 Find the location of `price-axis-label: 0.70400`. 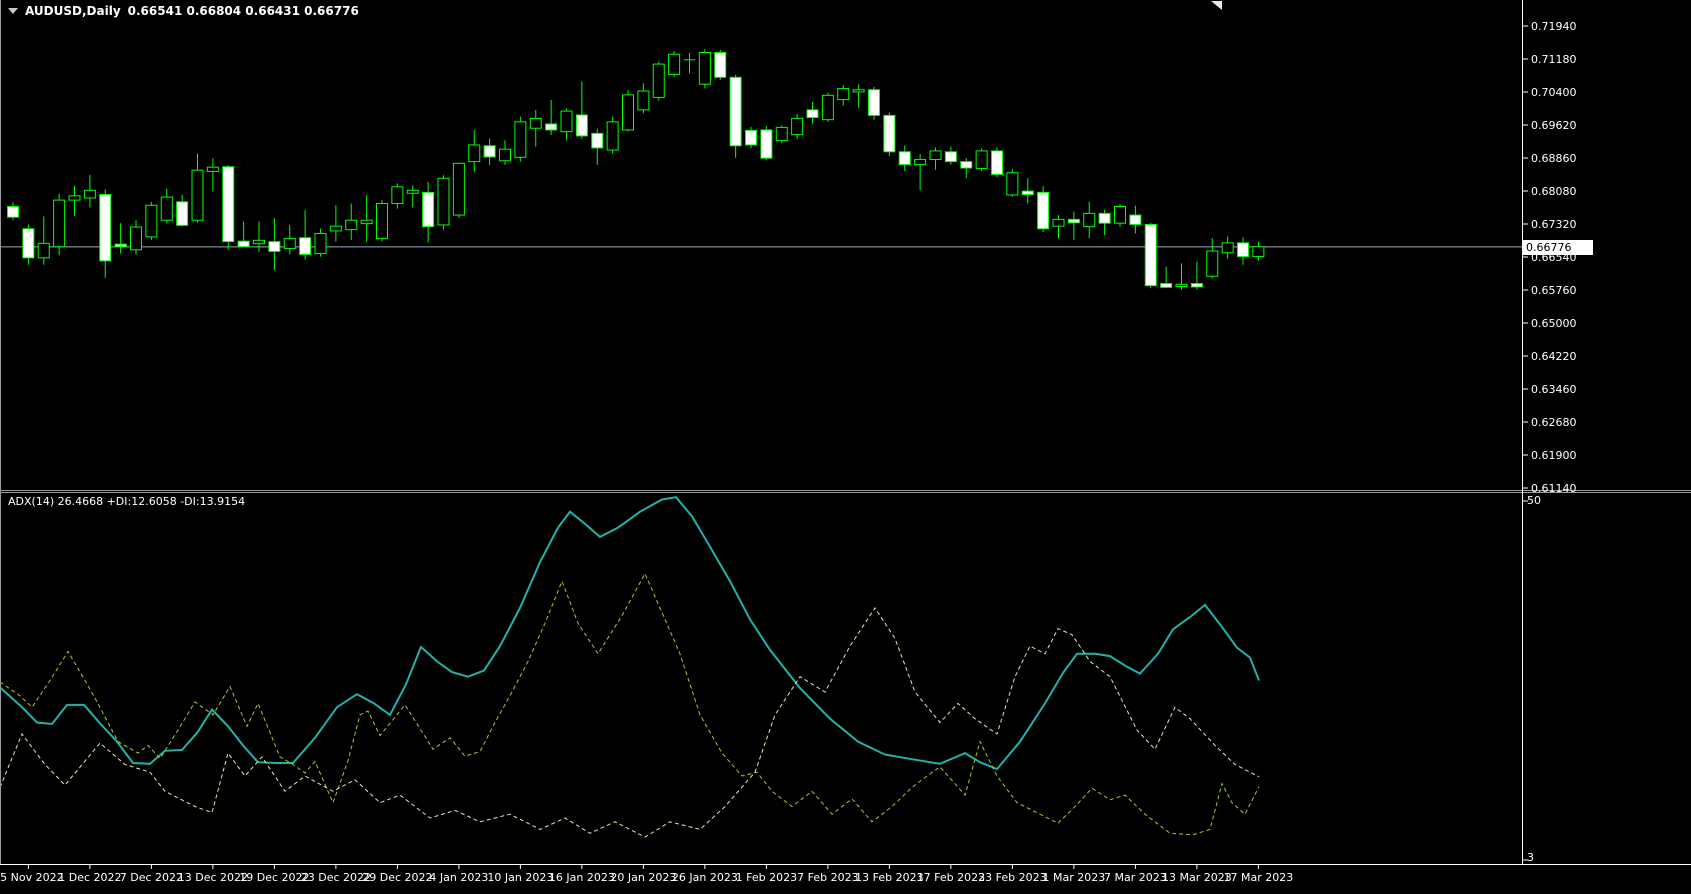

price-axis-label: 0.70400 is located at coordinates (1554, 92).